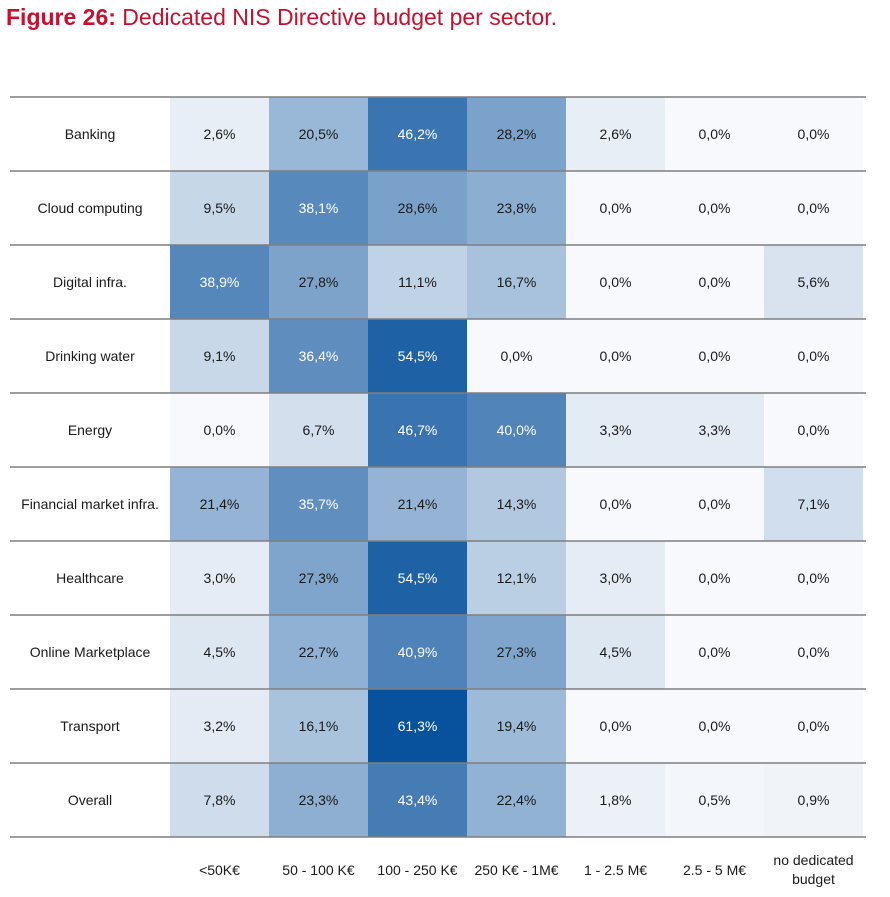 The height and width of the screenshot is (897, 890). What do you see at coordinates (90, 134) in the screenshot?
I see `row-label: Banking` at bounding box center [90, 134].